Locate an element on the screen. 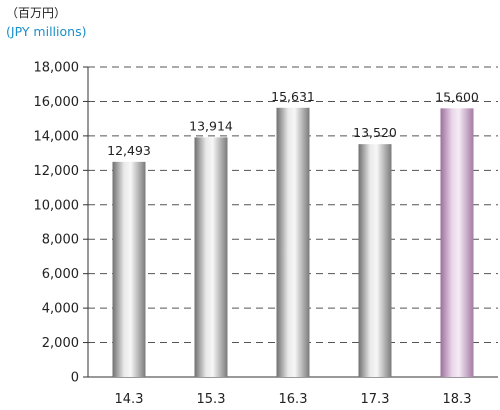  y-tick-label: 0 is located at coordinates (75, 378).